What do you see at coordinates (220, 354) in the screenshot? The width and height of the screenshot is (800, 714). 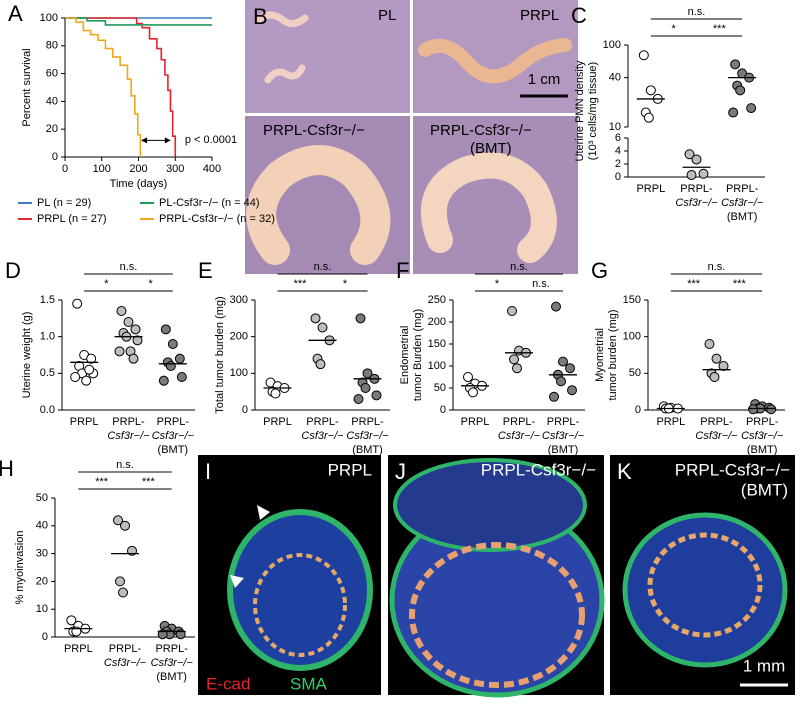 I see `y-axis-label: Total tumor burden (mg)` at bounding box center [220, 354].